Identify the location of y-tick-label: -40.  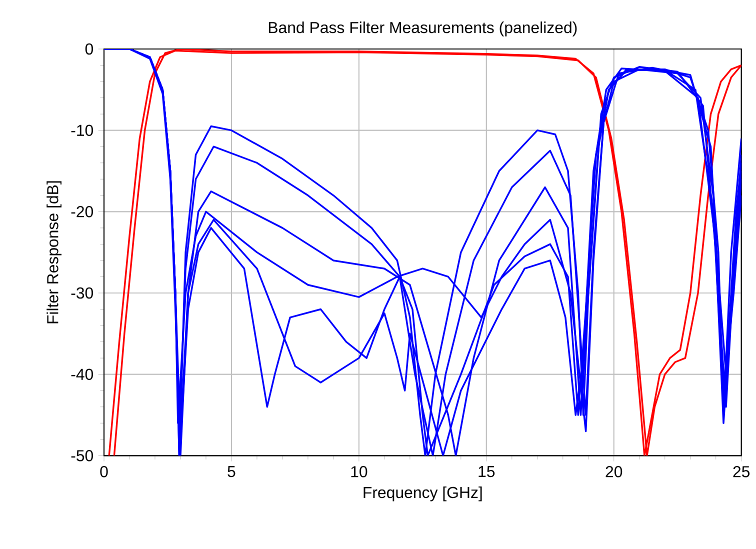
(82, 374).